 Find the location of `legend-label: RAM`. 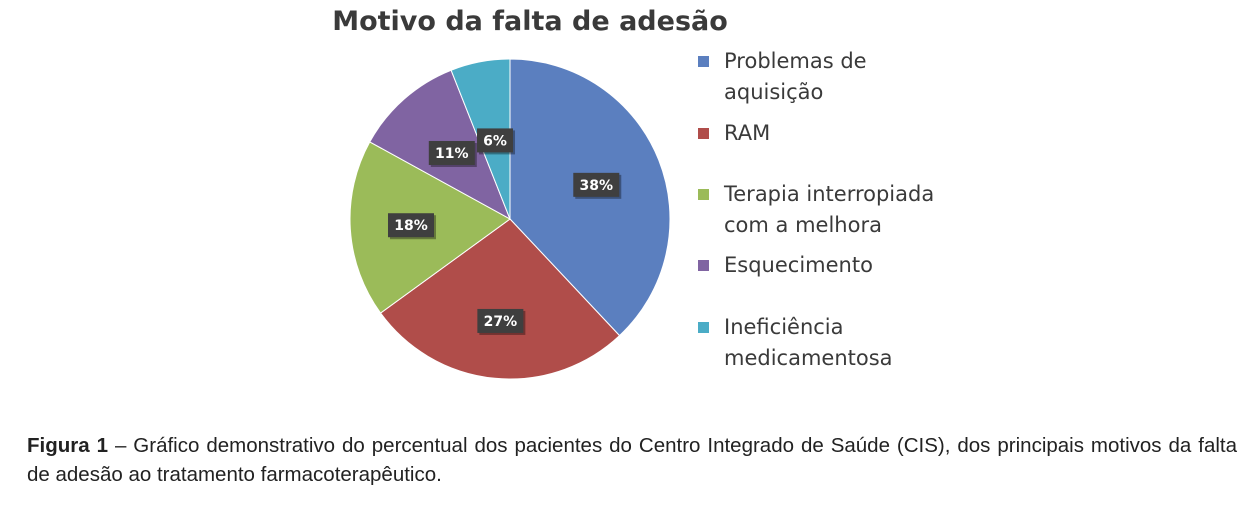

legend-label: RAM is located at coordinates (859, 133).